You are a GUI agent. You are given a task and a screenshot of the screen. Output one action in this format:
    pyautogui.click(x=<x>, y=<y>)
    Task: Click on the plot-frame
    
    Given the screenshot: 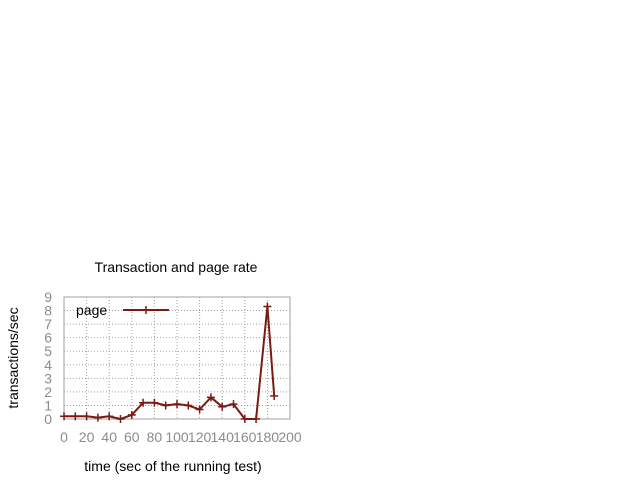 What is the action you would take?
    pyautogui.click(x=177, y=358)
    